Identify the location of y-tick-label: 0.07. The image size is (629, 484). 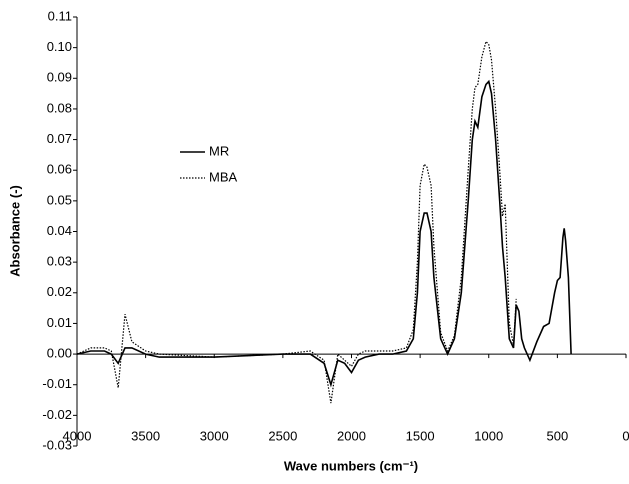
(59, 138).